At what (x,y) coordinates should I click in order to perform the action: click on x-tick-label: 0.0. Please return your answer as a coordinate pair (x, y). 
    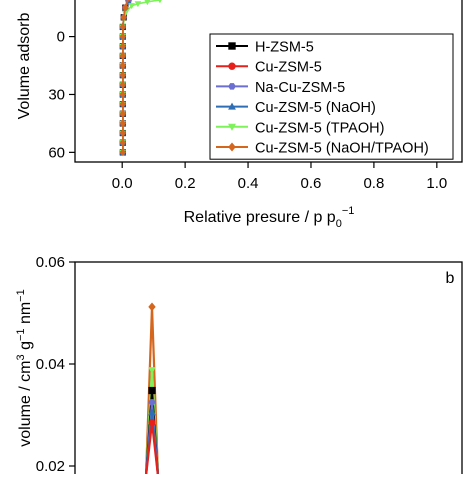
    Looking at the image, I should click on (122, 183).